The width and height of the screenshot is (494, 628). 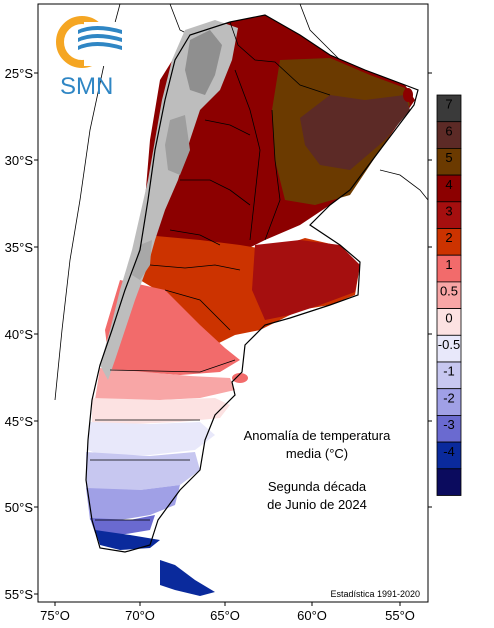 What do you see at coordinates (143, 472) in the screenshot?
I see `field-neg1-band` at bounding box center [143, 472].